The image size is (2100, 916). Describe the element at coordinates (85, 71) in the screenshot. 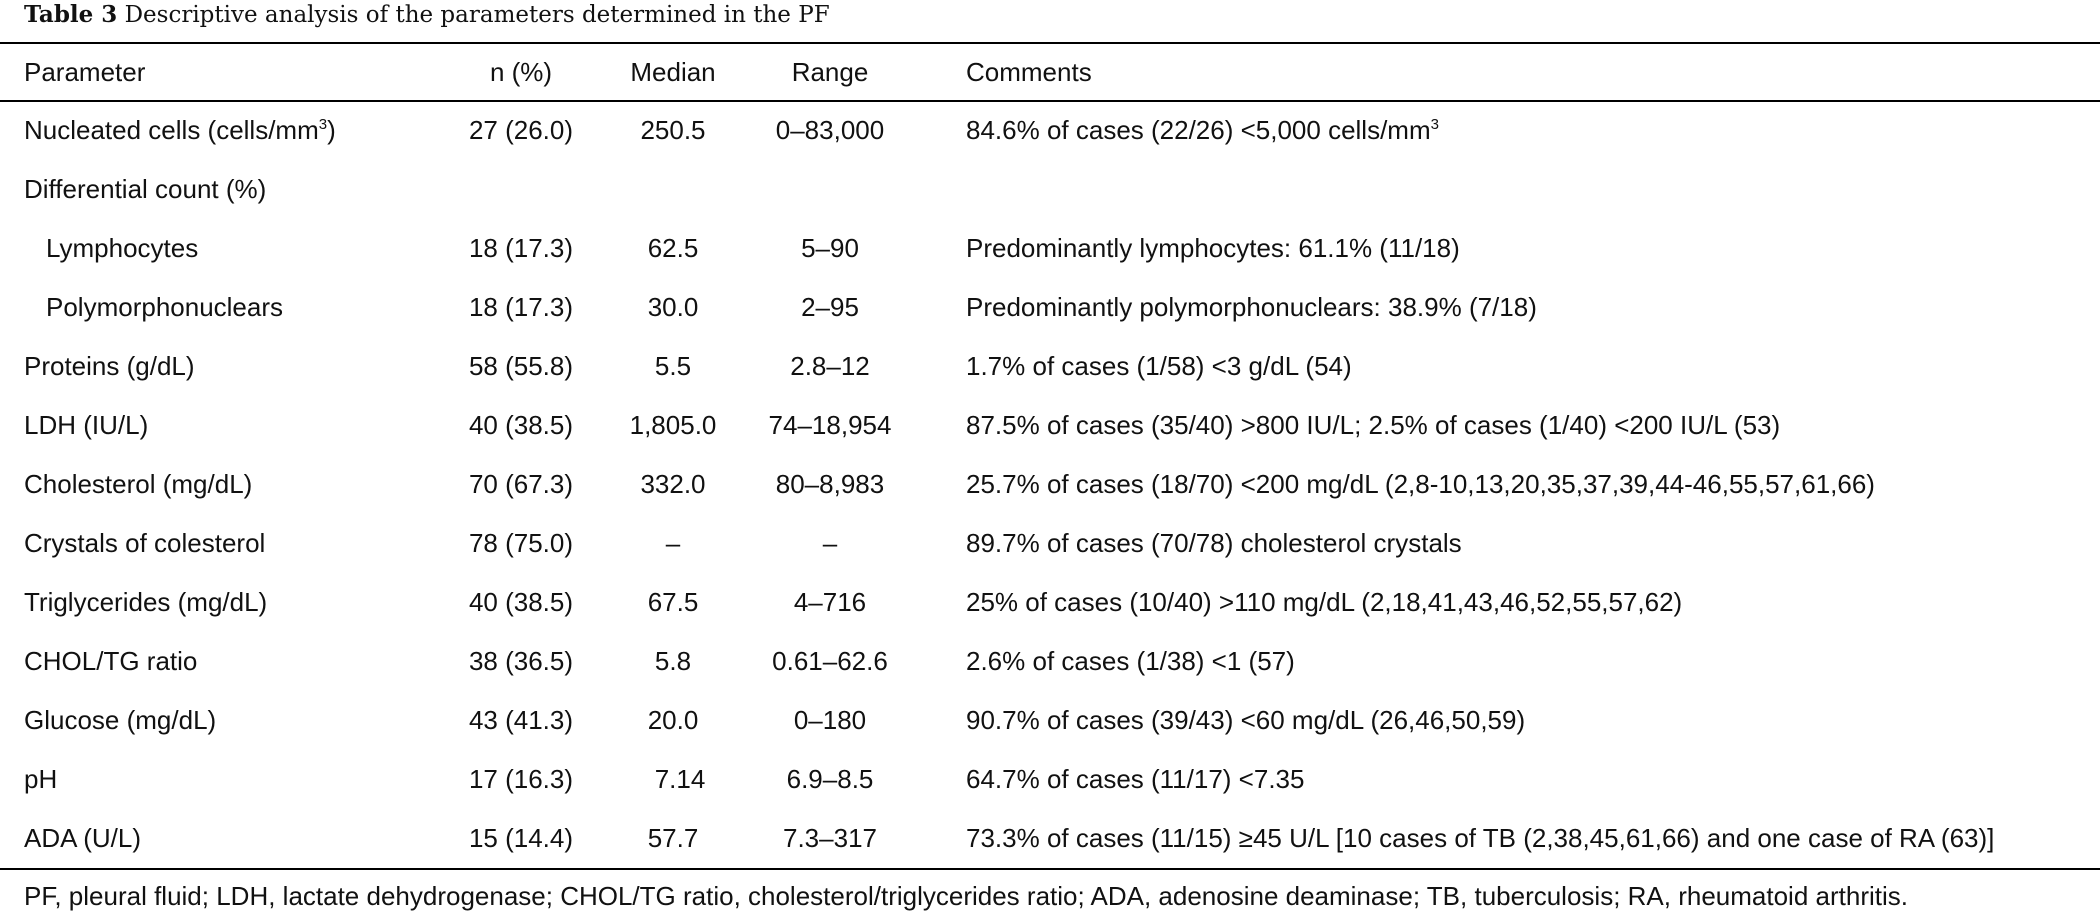

I see `header-parameter: Parameter` at that location.